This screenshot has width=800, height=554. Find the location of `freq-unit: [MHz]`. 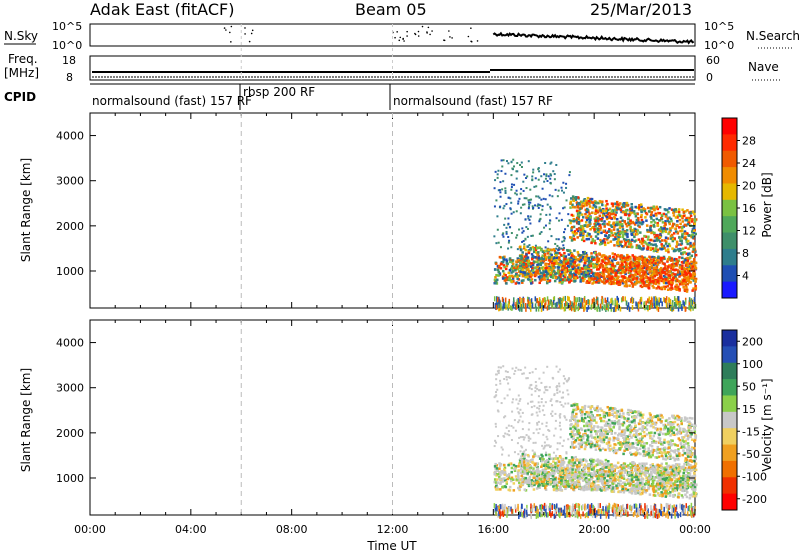

freq-unit: [MHz] is located at coordinates (21, 73).